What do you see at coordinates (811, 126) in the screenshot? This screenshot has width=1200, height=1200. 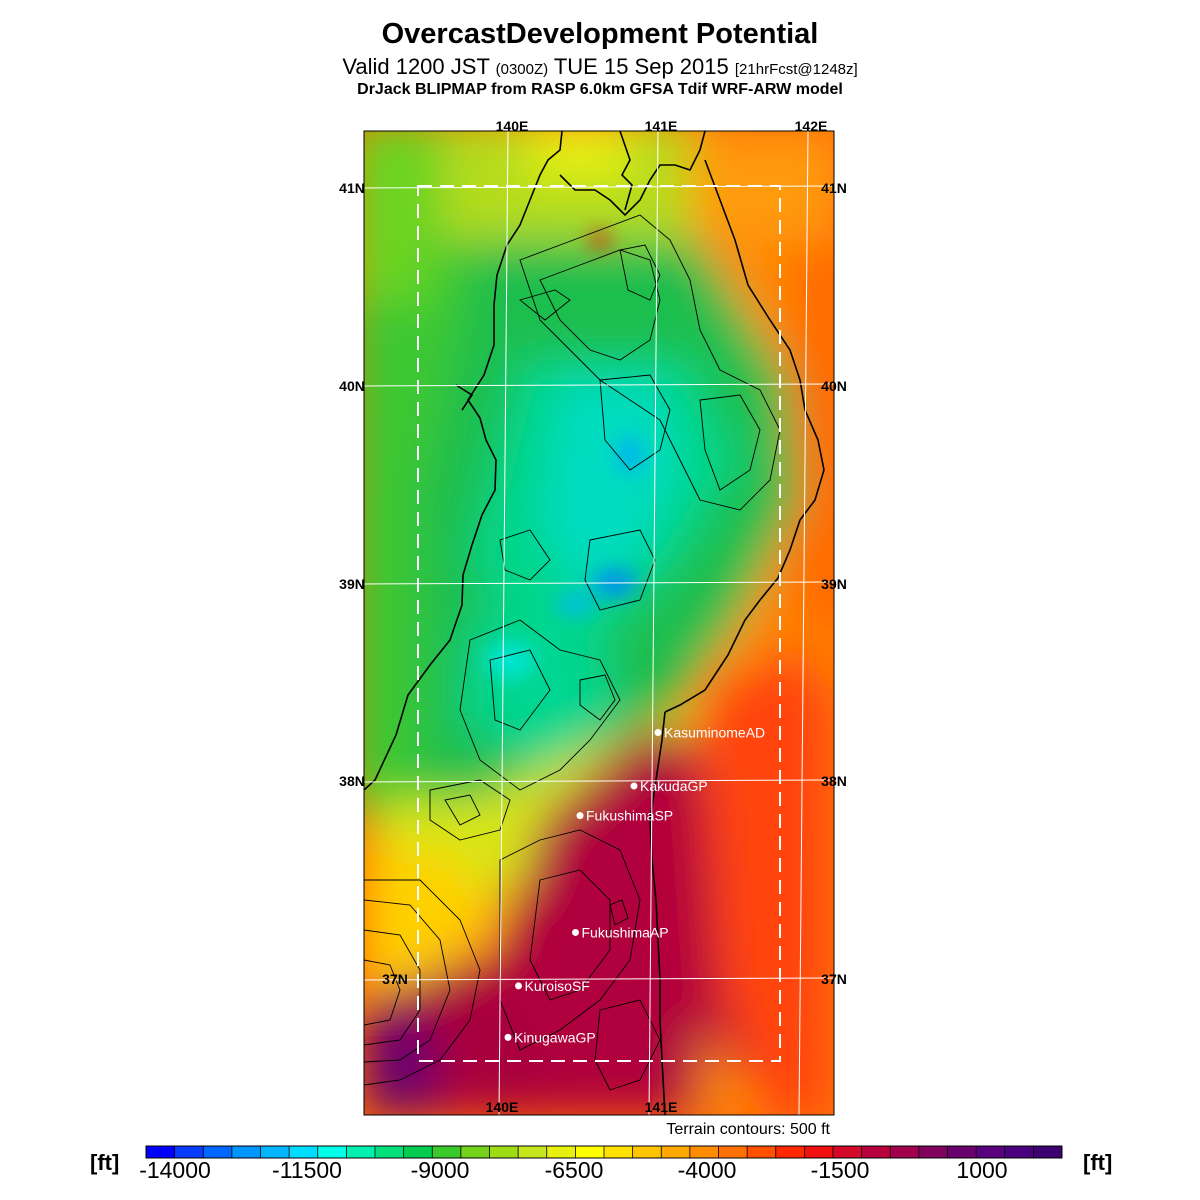 I see `lon-label-top-142e: 142E` at bounding box center [811, 126].